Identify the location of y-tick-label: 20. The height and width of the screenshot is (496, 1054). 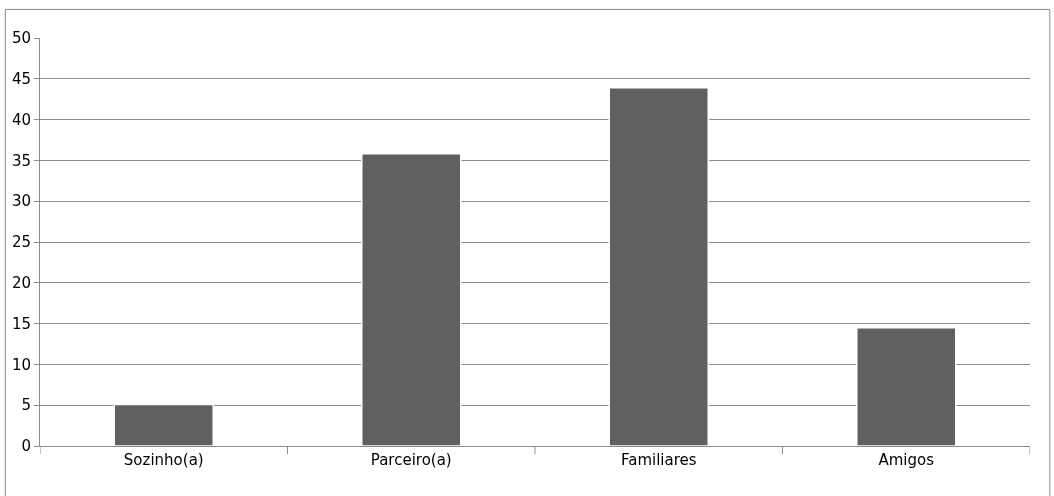
(21, 283).